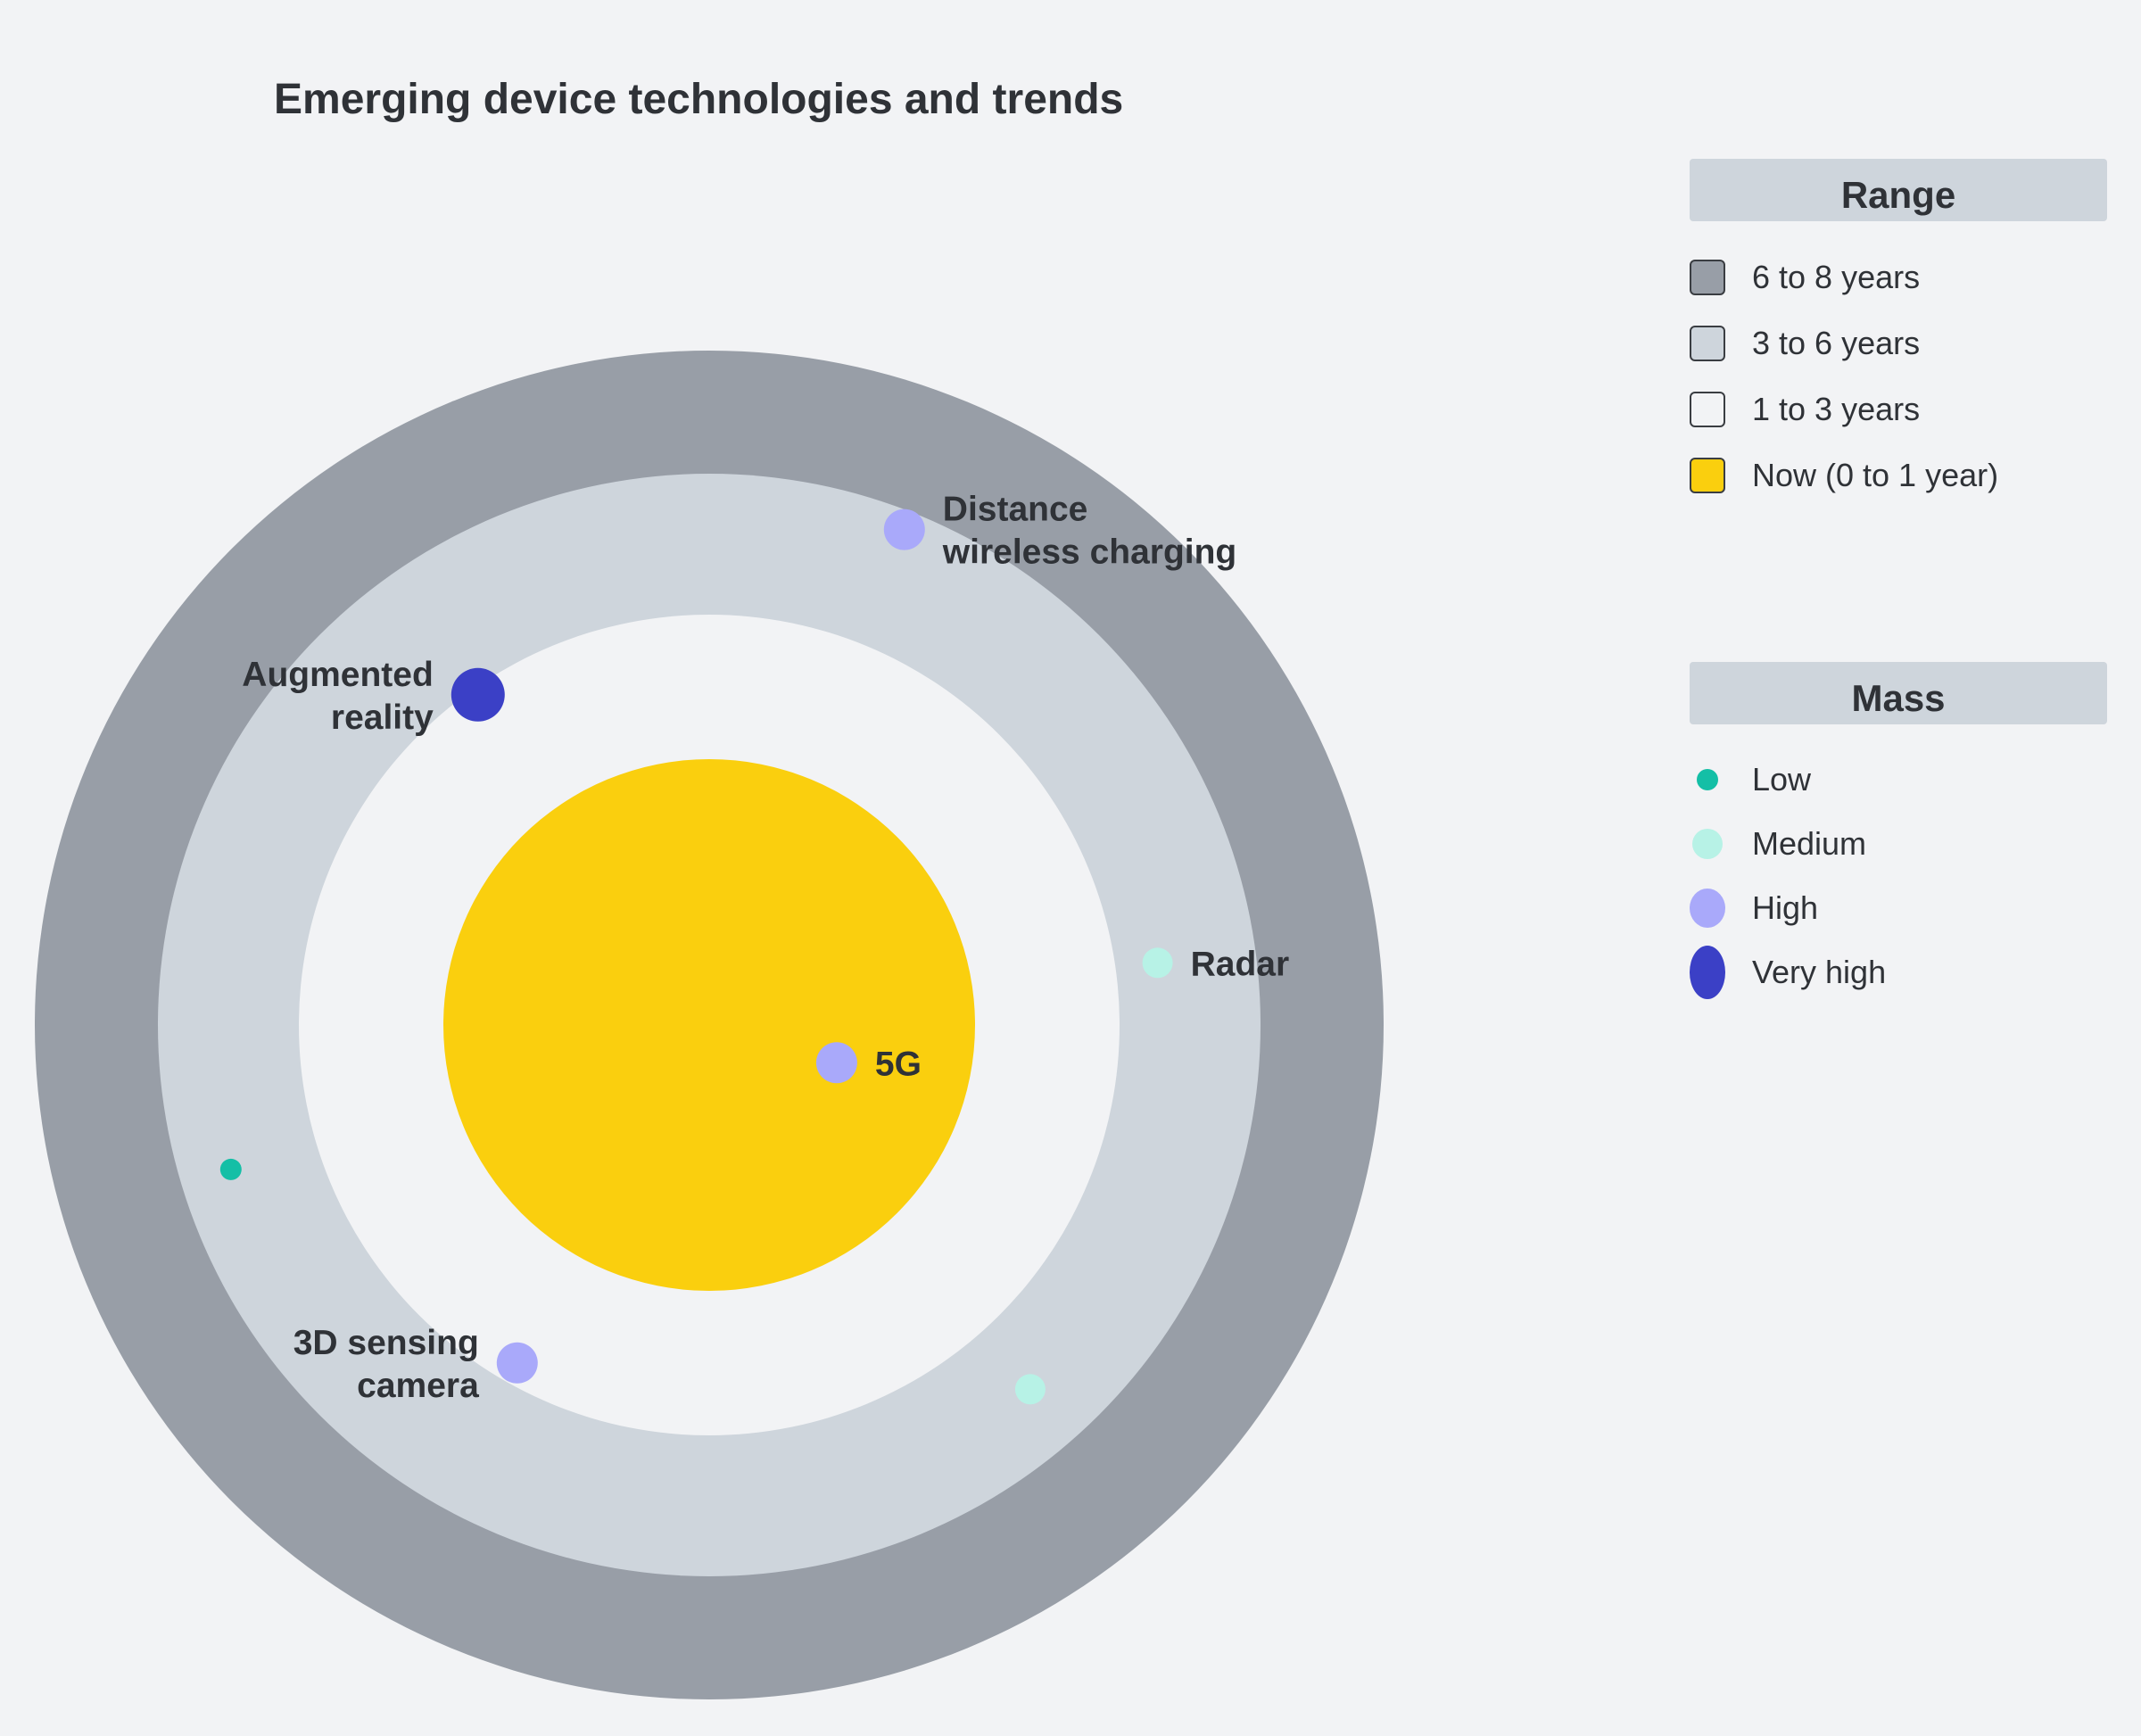  What do you see at coordinates (1089, 531) in the screenshot?
I see `label-distance-wireless-charging: Distance wireless charging` at bounding box center [1089, 531].